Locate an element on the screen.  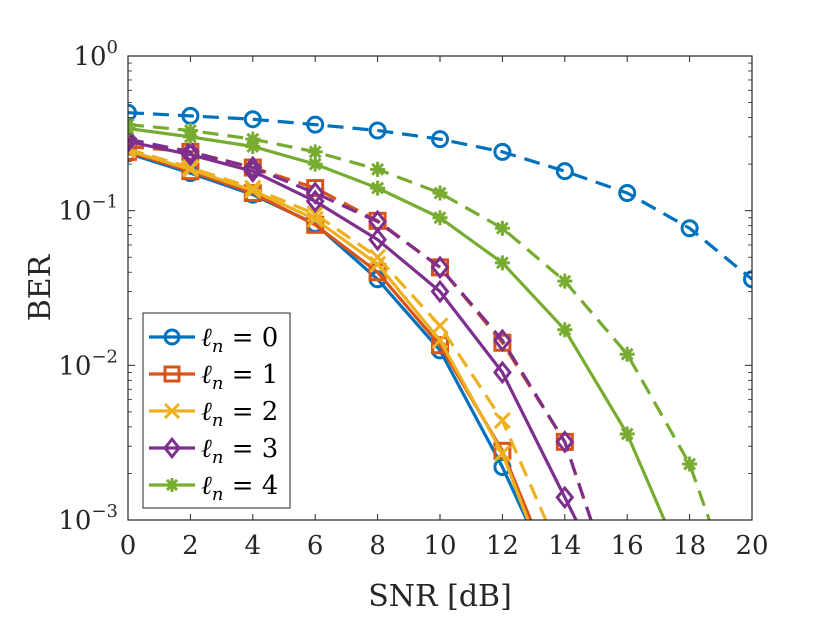
legend-rhs: = 0 is located at coordinates (250, 338).